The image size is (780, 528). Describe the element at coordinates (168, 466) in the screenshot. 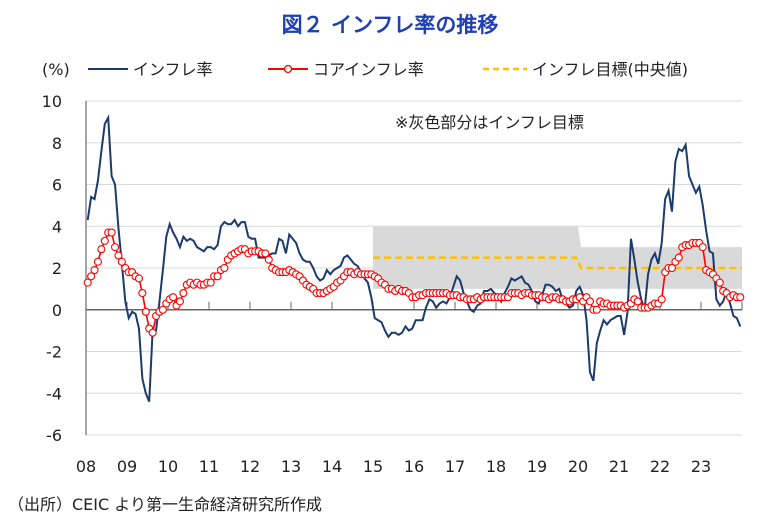

I see `x-tick-label: 10` at that location.